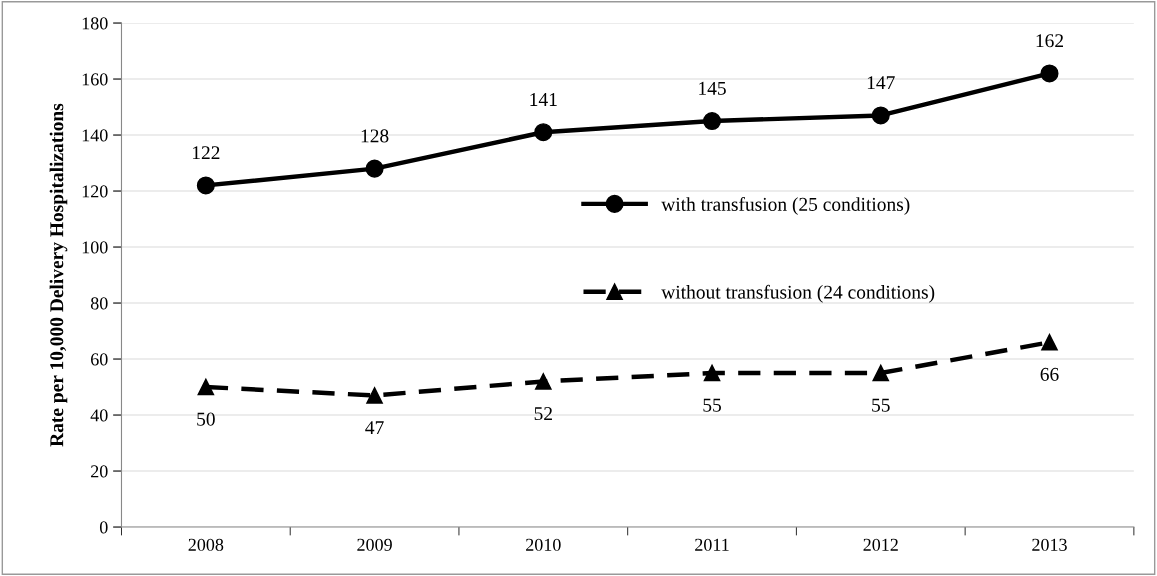  What do you see at coordinates (798, 293) in the screenshot?
I see `legend-label: without transfusion (24 conditions)` at bounding box center [798, 293].